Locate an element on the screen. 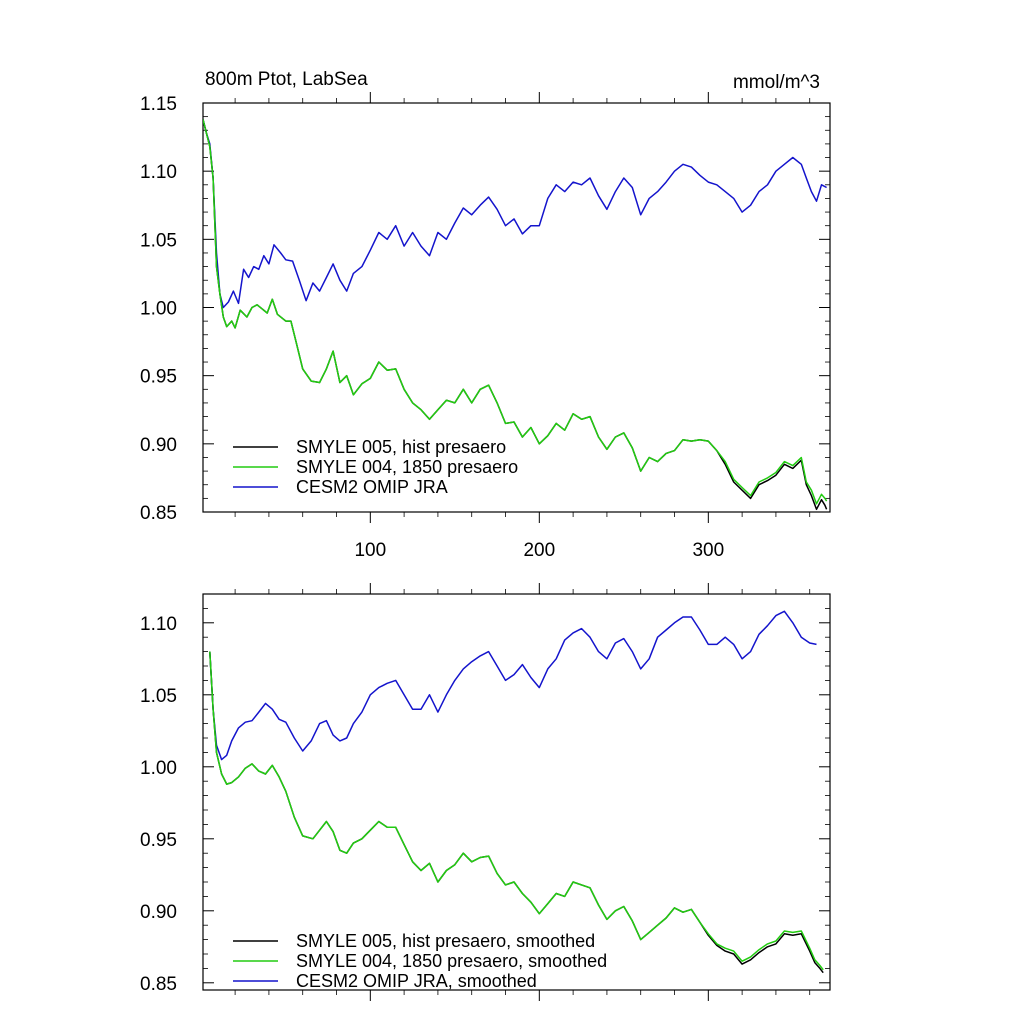 The width and height of the screenshot is (1024, 1029). legend-label-2: SMYLE 004, 1850 presaero is located at coordinates (407, 467).